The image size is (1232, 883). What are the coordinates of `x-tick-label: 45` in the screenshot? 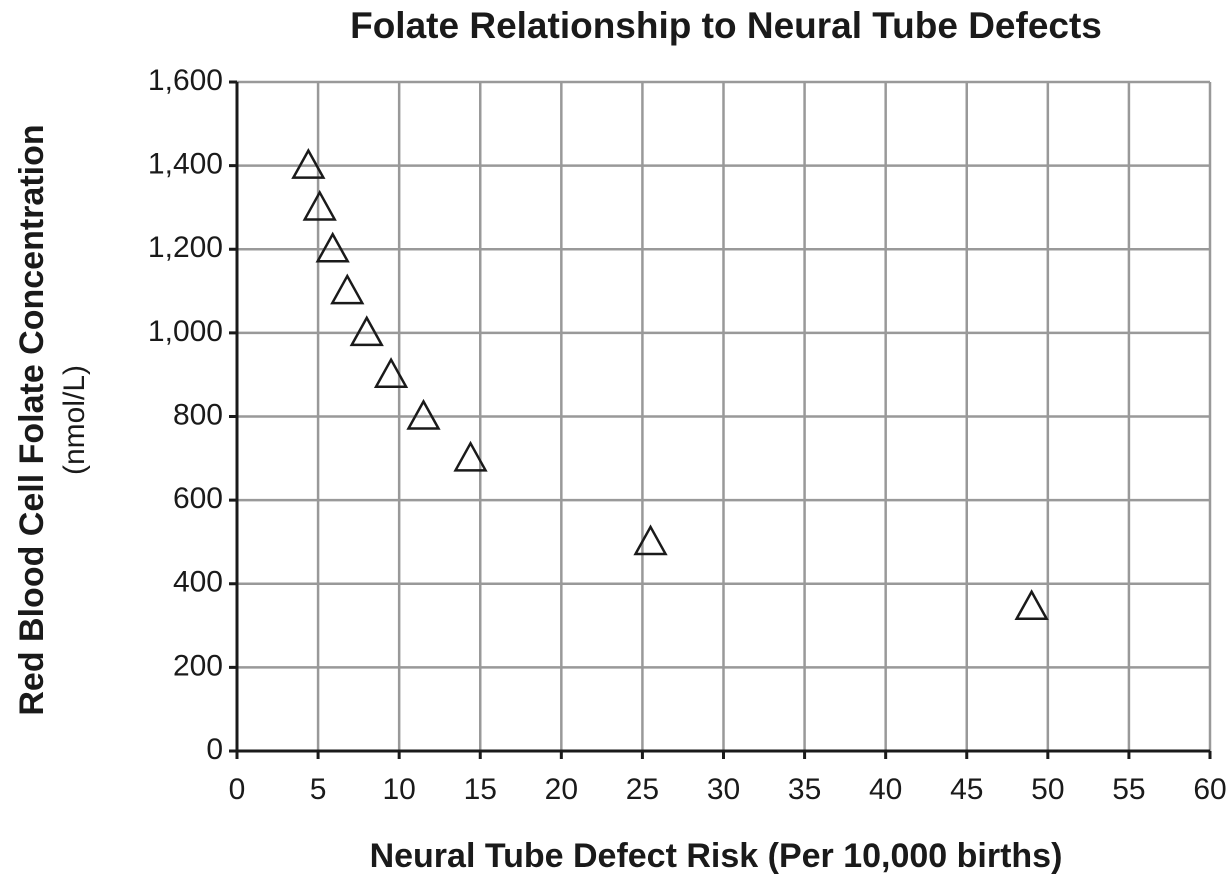 It's located at (966, 789).